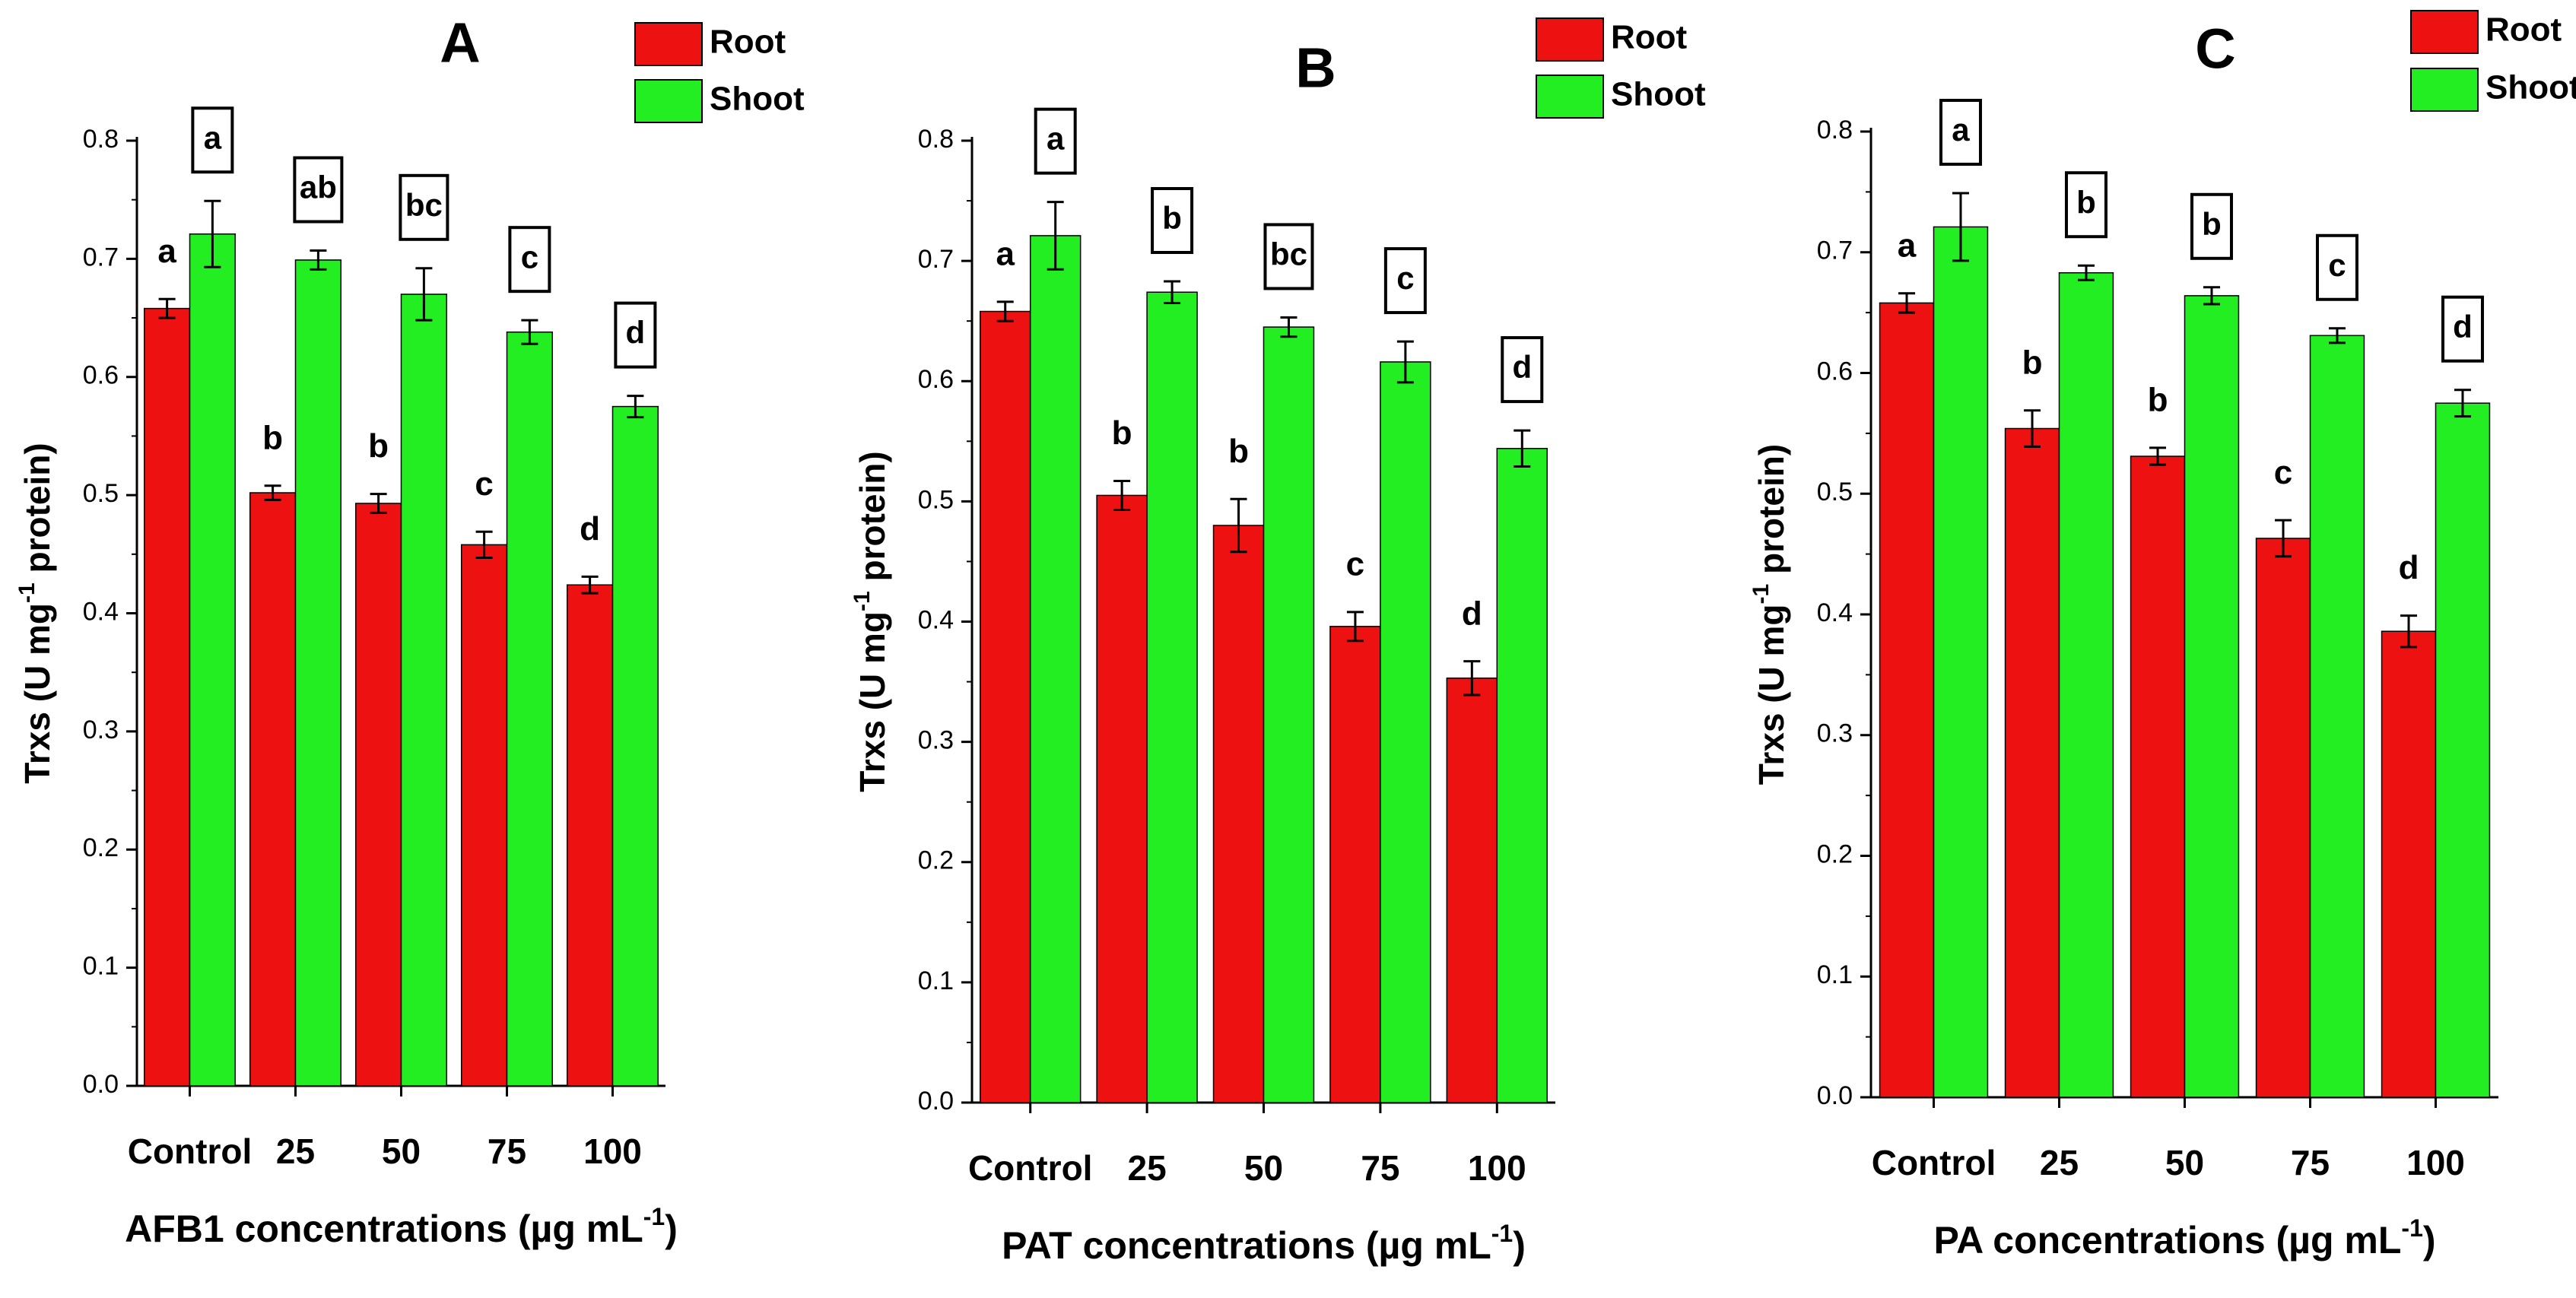 The width and height of the screenshot is (2576, 1298). What do you see at coordinates (2167, 1240) in the screenshot?
I see `x-axis-title-main: PA concentrations (µg mL` at bounding box center [2167, 1240].